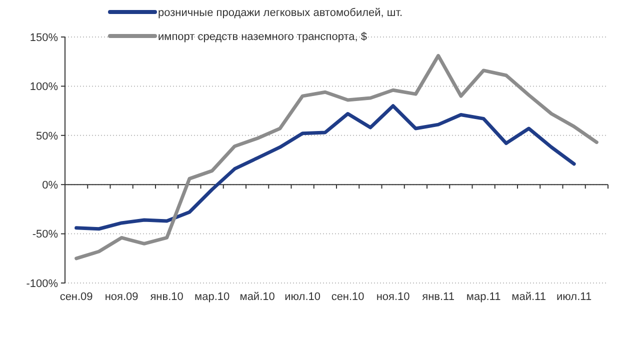  What do you see at coordinates (574, 297) in the screenshot?
I see `x-tick-label: июл.11` at bounding box center [574, 297].